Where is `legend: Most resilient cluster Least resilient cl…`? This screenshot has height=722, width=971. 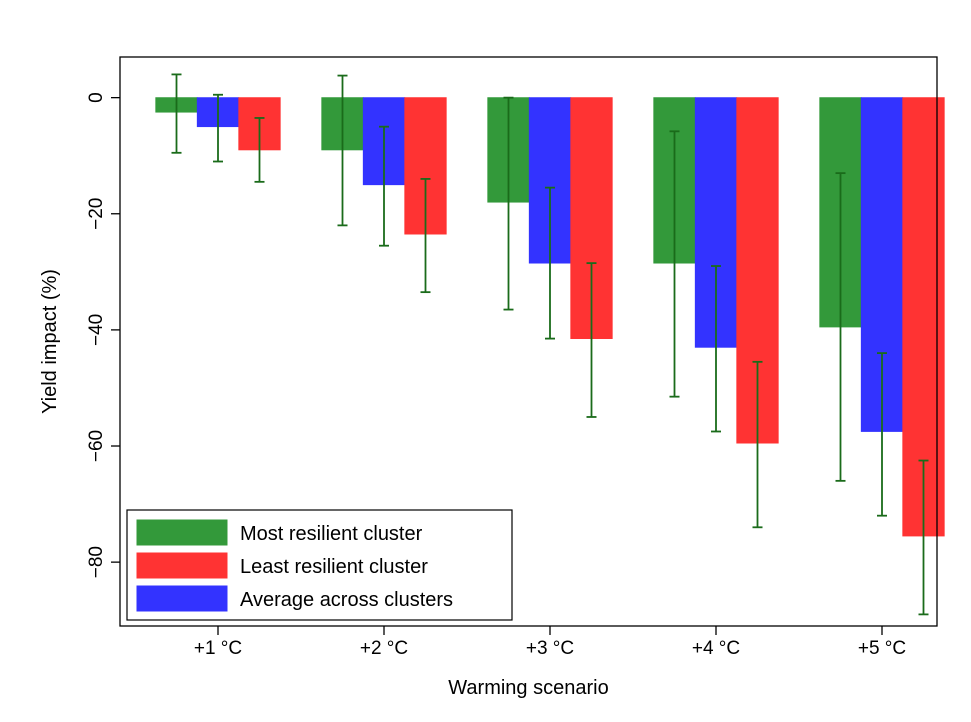 legend: Most resilient cluster Least resilient cl… is located at coordinates (319, 565).